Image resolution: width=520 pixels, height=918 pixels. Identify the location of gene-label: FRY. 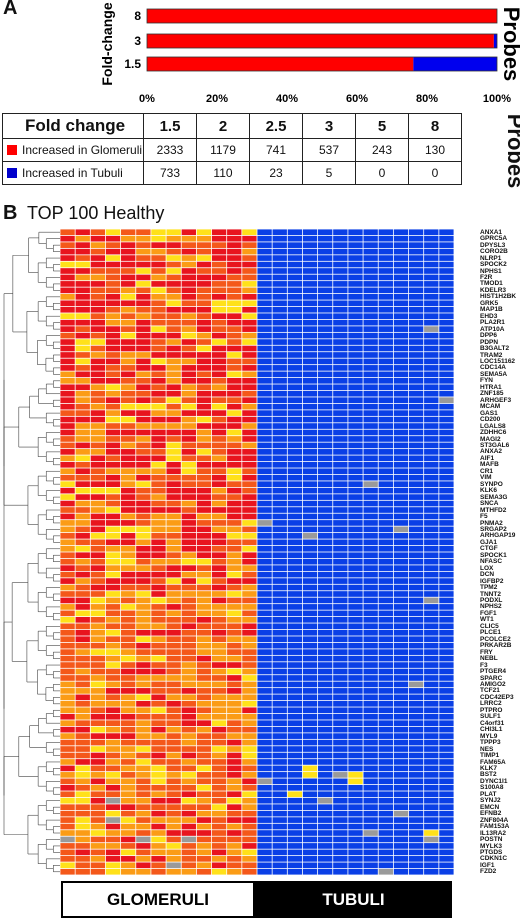
(486, 652).